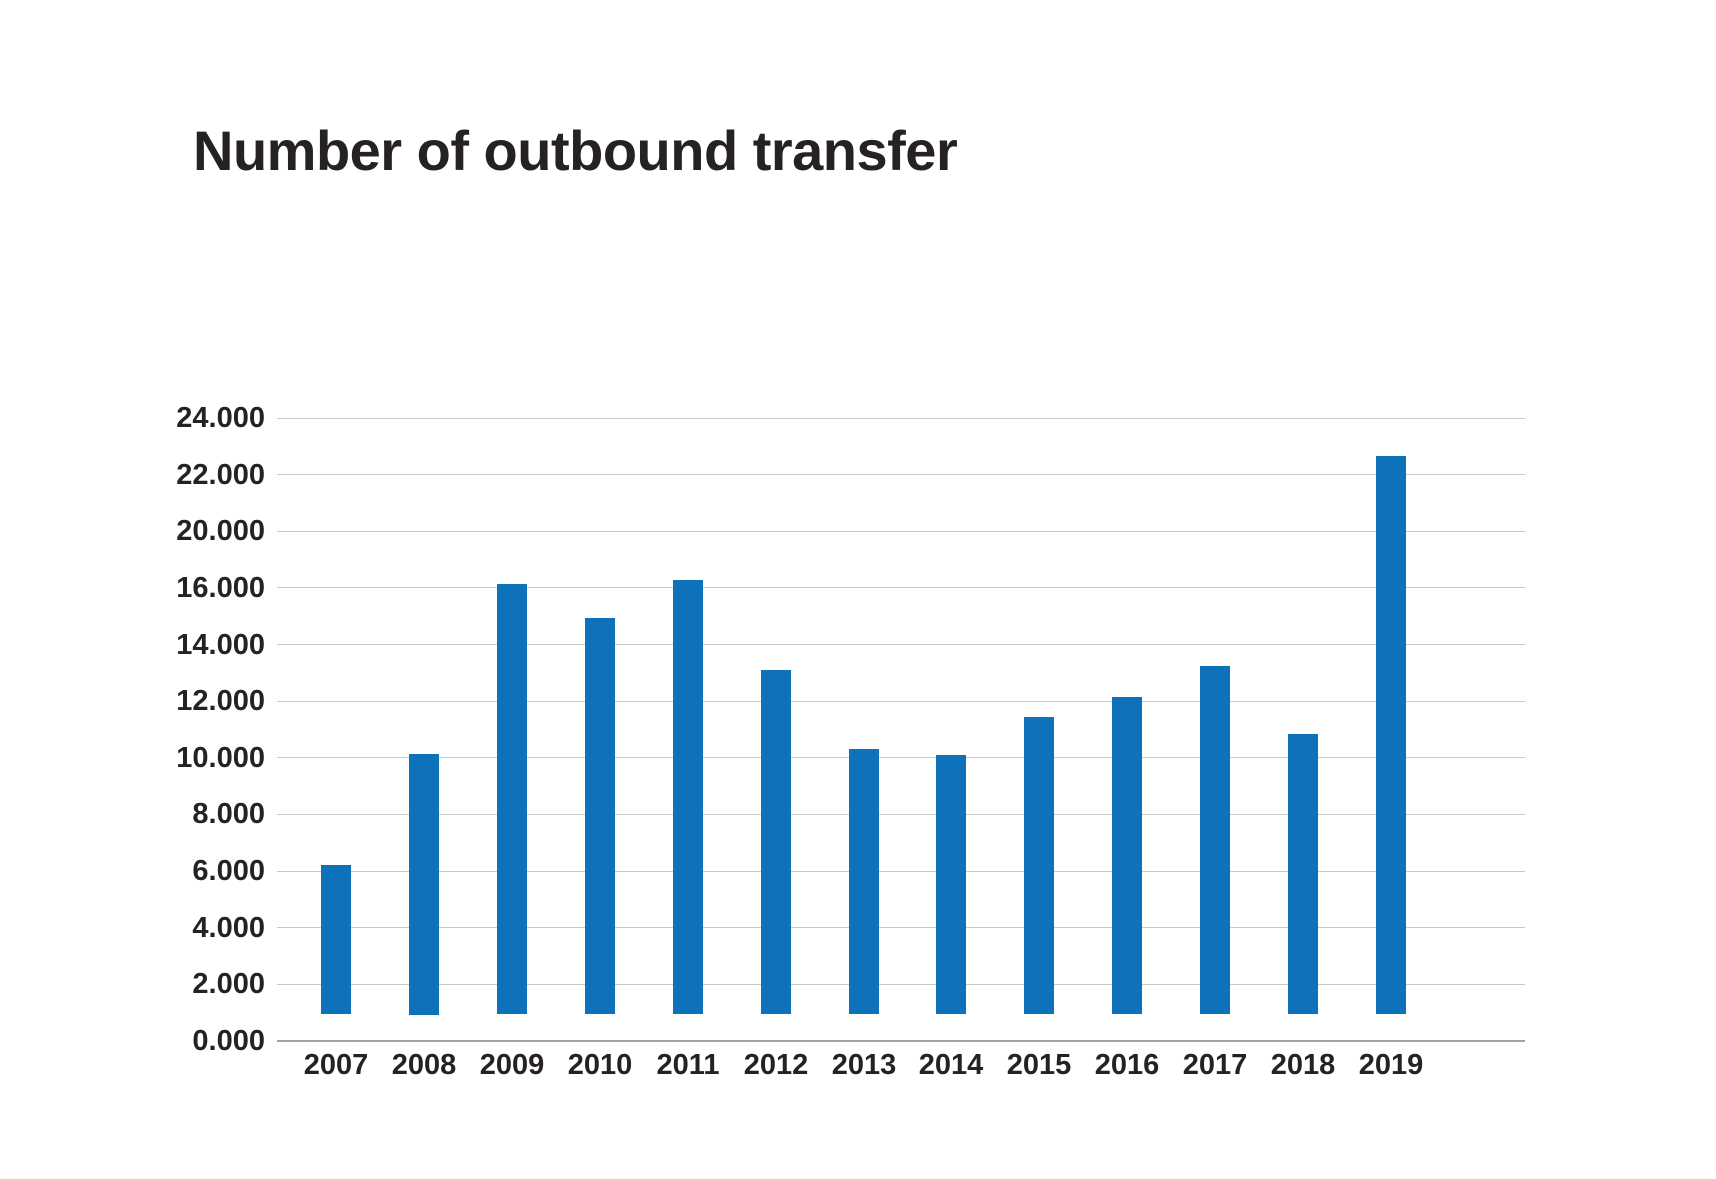 This screenshot has height=1179, width=1716. I want to click on x-tick-label: 2015, so click(1039, 1065).